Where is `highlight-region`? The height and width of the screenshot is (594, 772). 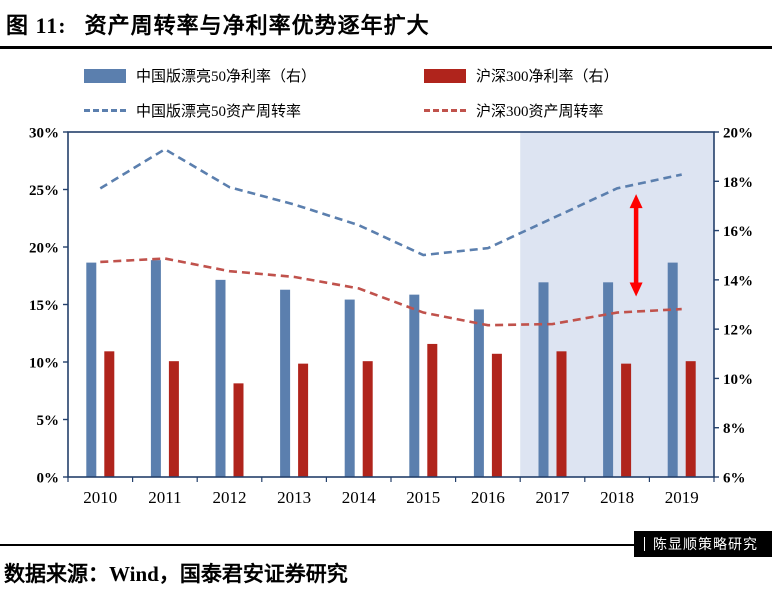
highlight-region is located at coordinates (617, 304).